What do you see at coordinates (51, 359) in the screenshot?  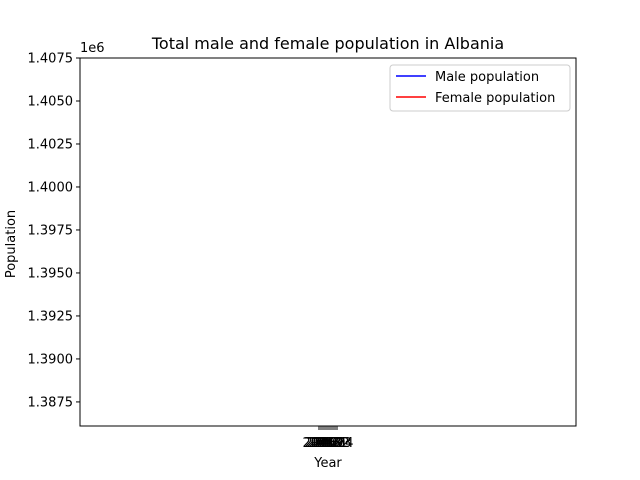 I see `y-tick-label: 1.3900` at bounding box center [51, 359].